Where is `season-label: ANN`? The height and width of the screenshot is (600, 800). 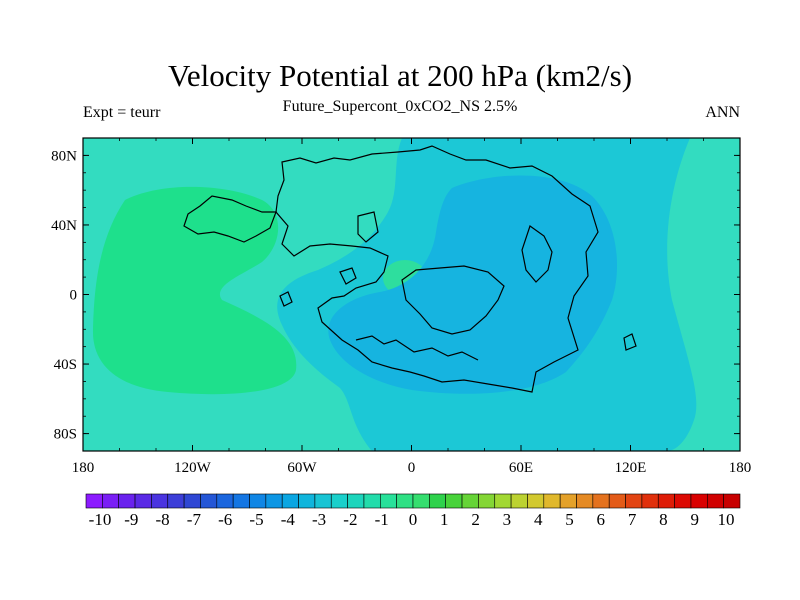
season-label: ANN is located at coordinates (722, 112).